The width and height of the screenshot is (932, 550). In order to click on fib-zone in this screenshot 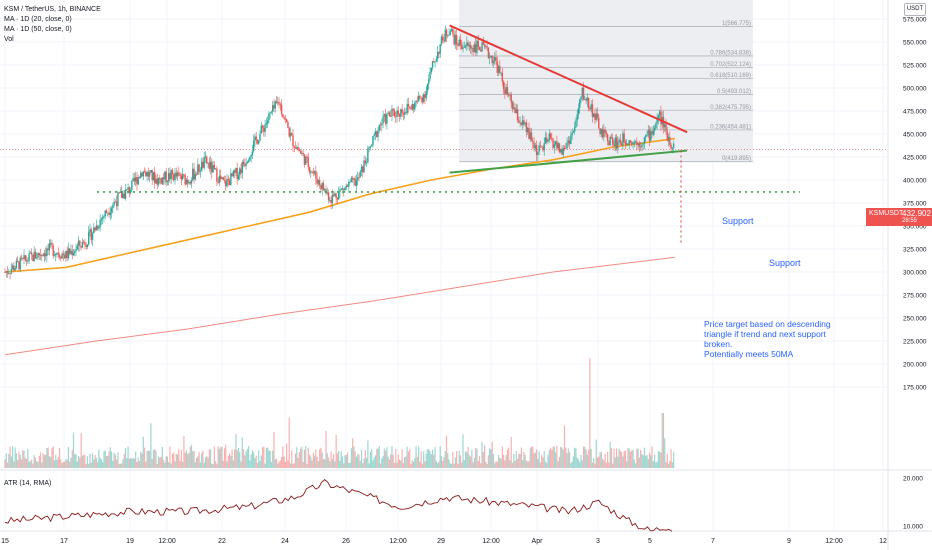, I will do `click(606, 81)`.